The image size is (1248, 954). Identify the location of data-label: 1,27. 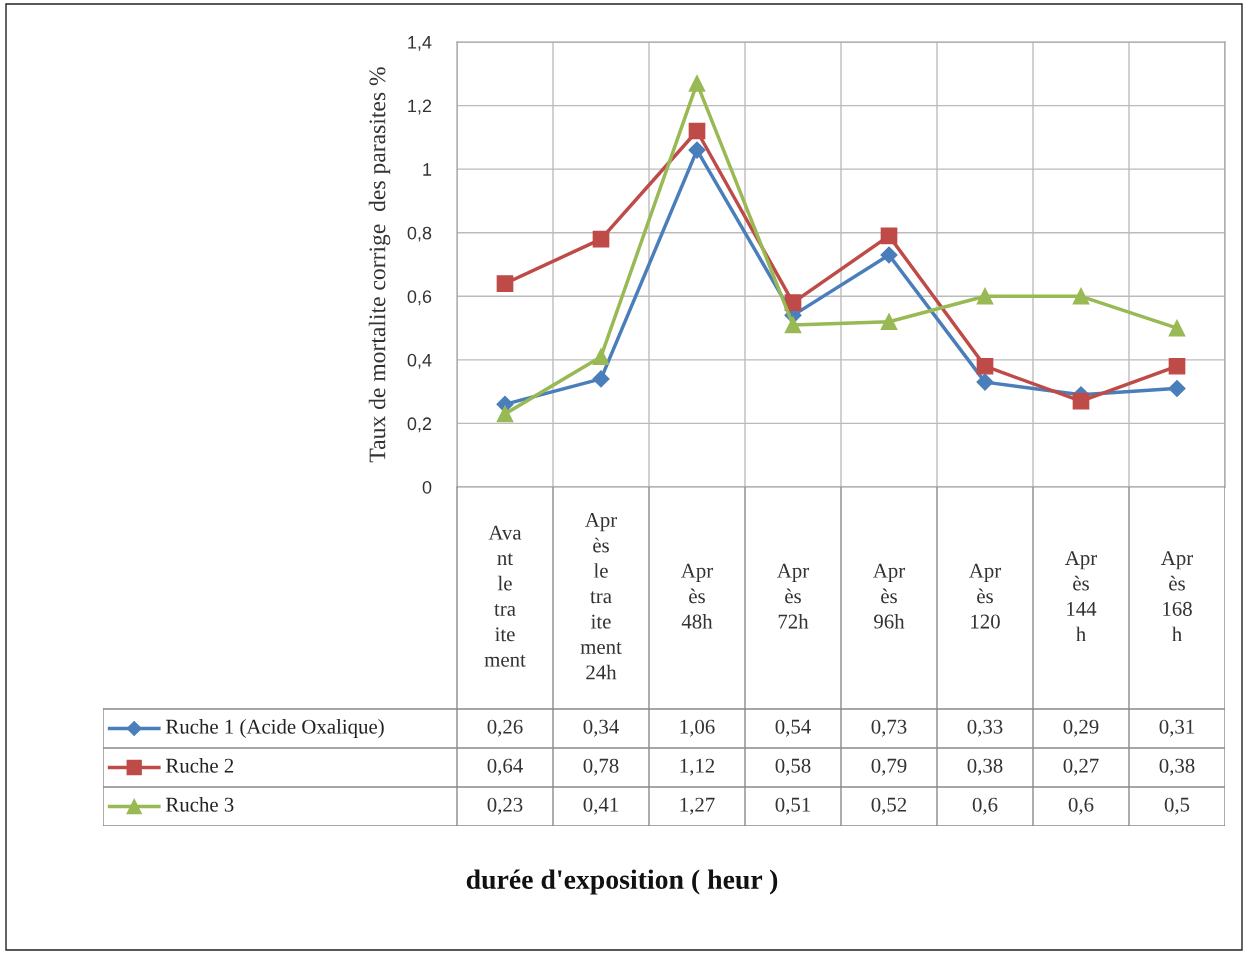
(697, 806).